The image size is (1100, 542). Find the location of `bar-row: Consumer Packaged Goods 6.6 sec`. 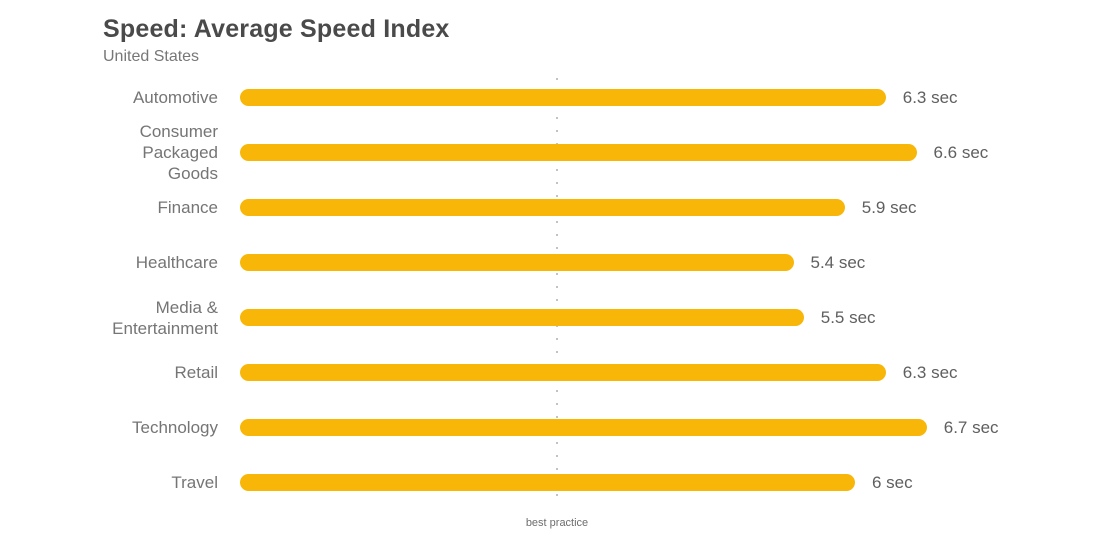

bar-row: Consumer Packaged Goods 6.6 sec is located at coordinates (550, 152).